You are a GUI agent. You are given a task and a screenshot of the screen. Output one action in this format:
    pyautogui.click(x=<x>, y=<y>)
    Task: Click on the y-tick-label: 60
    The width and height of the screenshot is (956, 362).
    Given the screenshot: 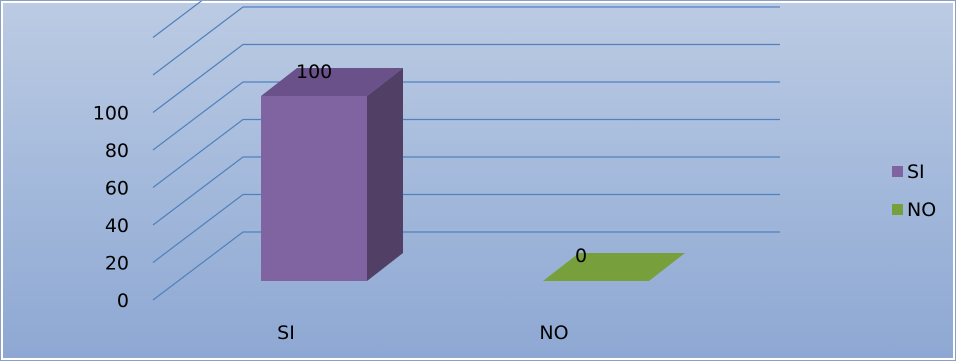 What is the action you would take?
    pyautogui.click(x=117, y=189)
    